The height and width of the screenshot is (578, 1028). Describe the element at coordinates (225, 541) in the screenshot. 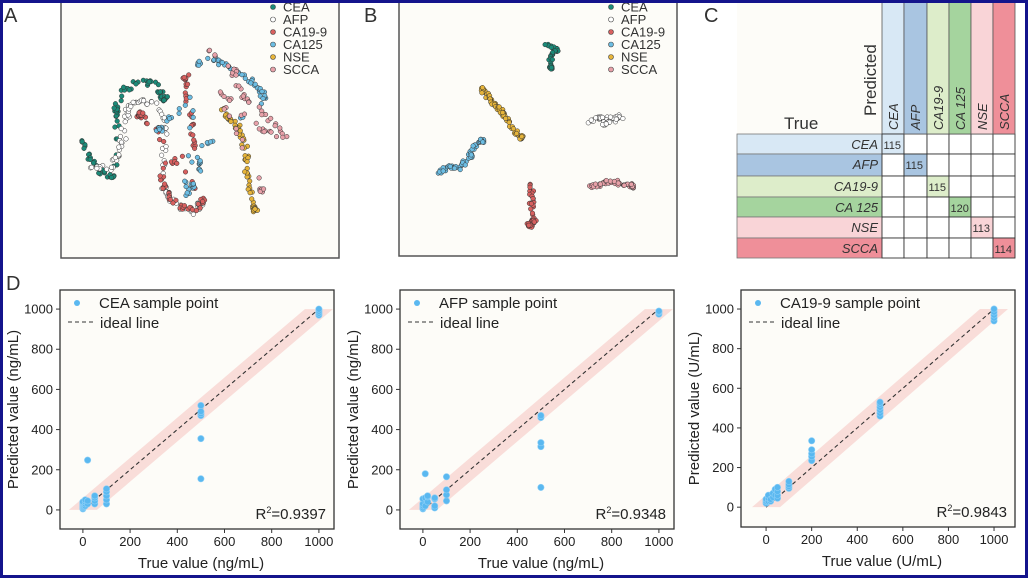

I see `x-tick-label: 600` at that location.